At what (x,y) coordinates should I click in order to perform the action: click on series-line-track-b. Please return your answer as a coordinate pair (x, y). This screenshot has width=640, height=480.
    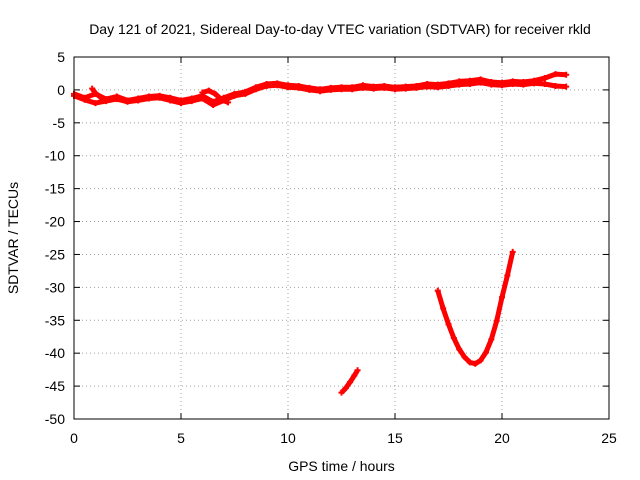
    Looking at the image, I should click on (98, 95).